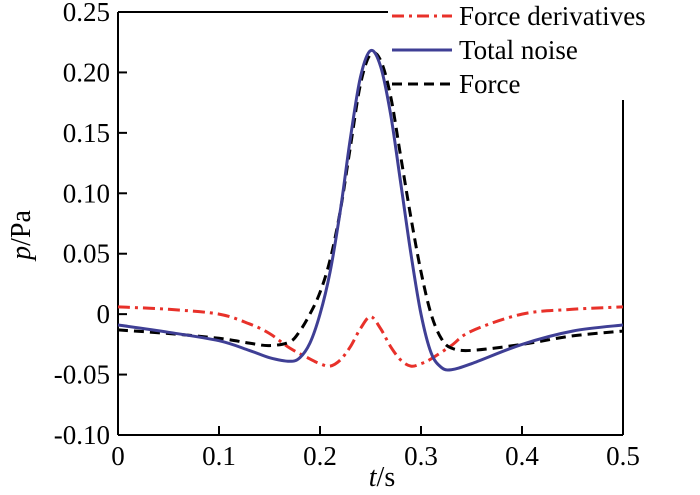 The image size is (700, 495). What do you see at coordinates (21, 228) in the screenshot?
I see `y-axis-label-unit: /Pa` at bounding box center [21, 228].